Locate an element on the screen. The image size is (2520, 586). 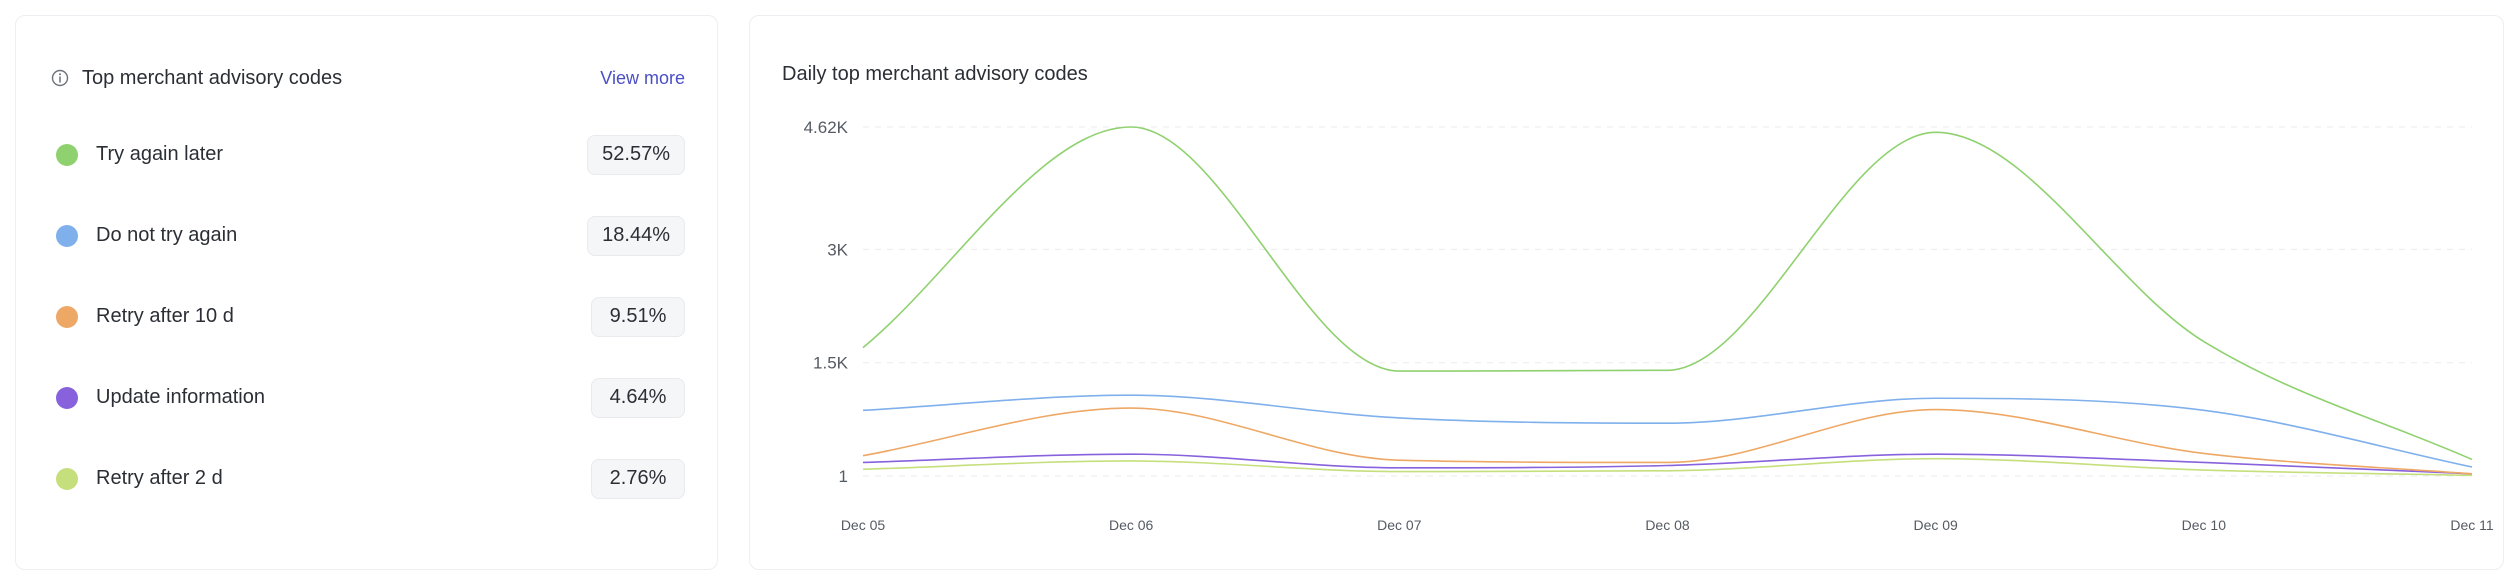
x-tick-label: Dec 10 is located at coordinates (2204, 525).